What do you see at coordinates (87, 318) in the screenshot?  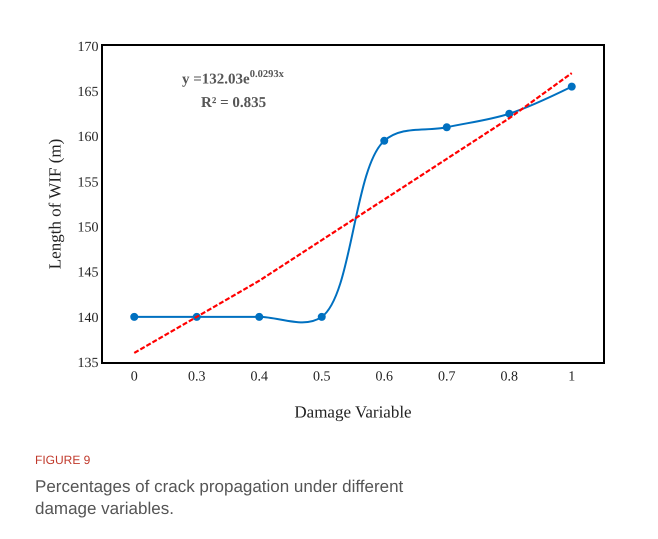 I see `y-tick-label: 140` at bounding box center [87, 318].